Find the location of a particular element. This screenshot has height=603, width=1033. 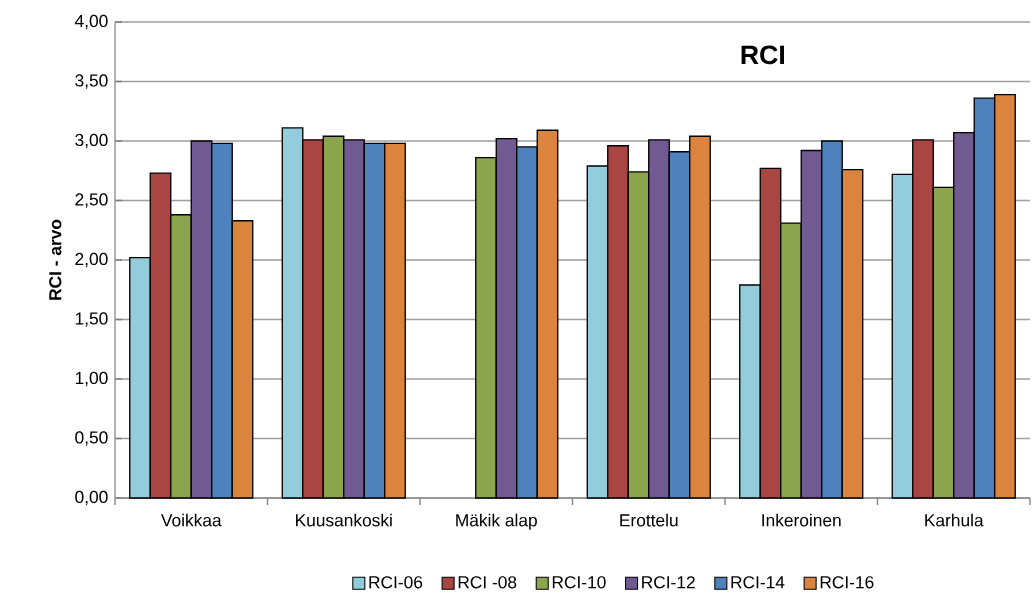

legend-label: RCI-14 is located at coordinates (758, 582).